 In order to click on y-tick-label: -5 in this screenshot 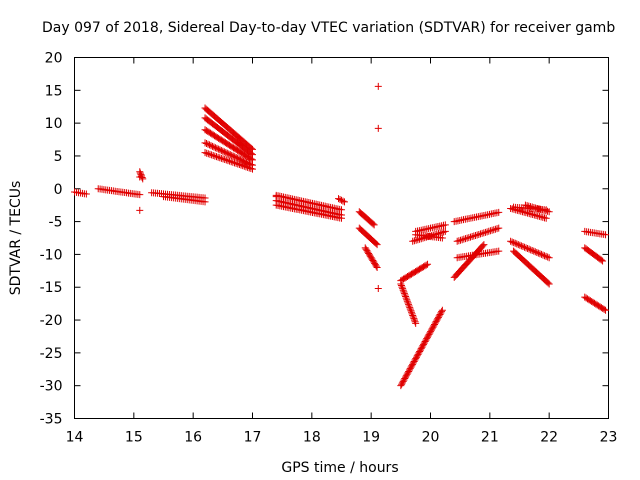, I will do `click(56, 223)`.